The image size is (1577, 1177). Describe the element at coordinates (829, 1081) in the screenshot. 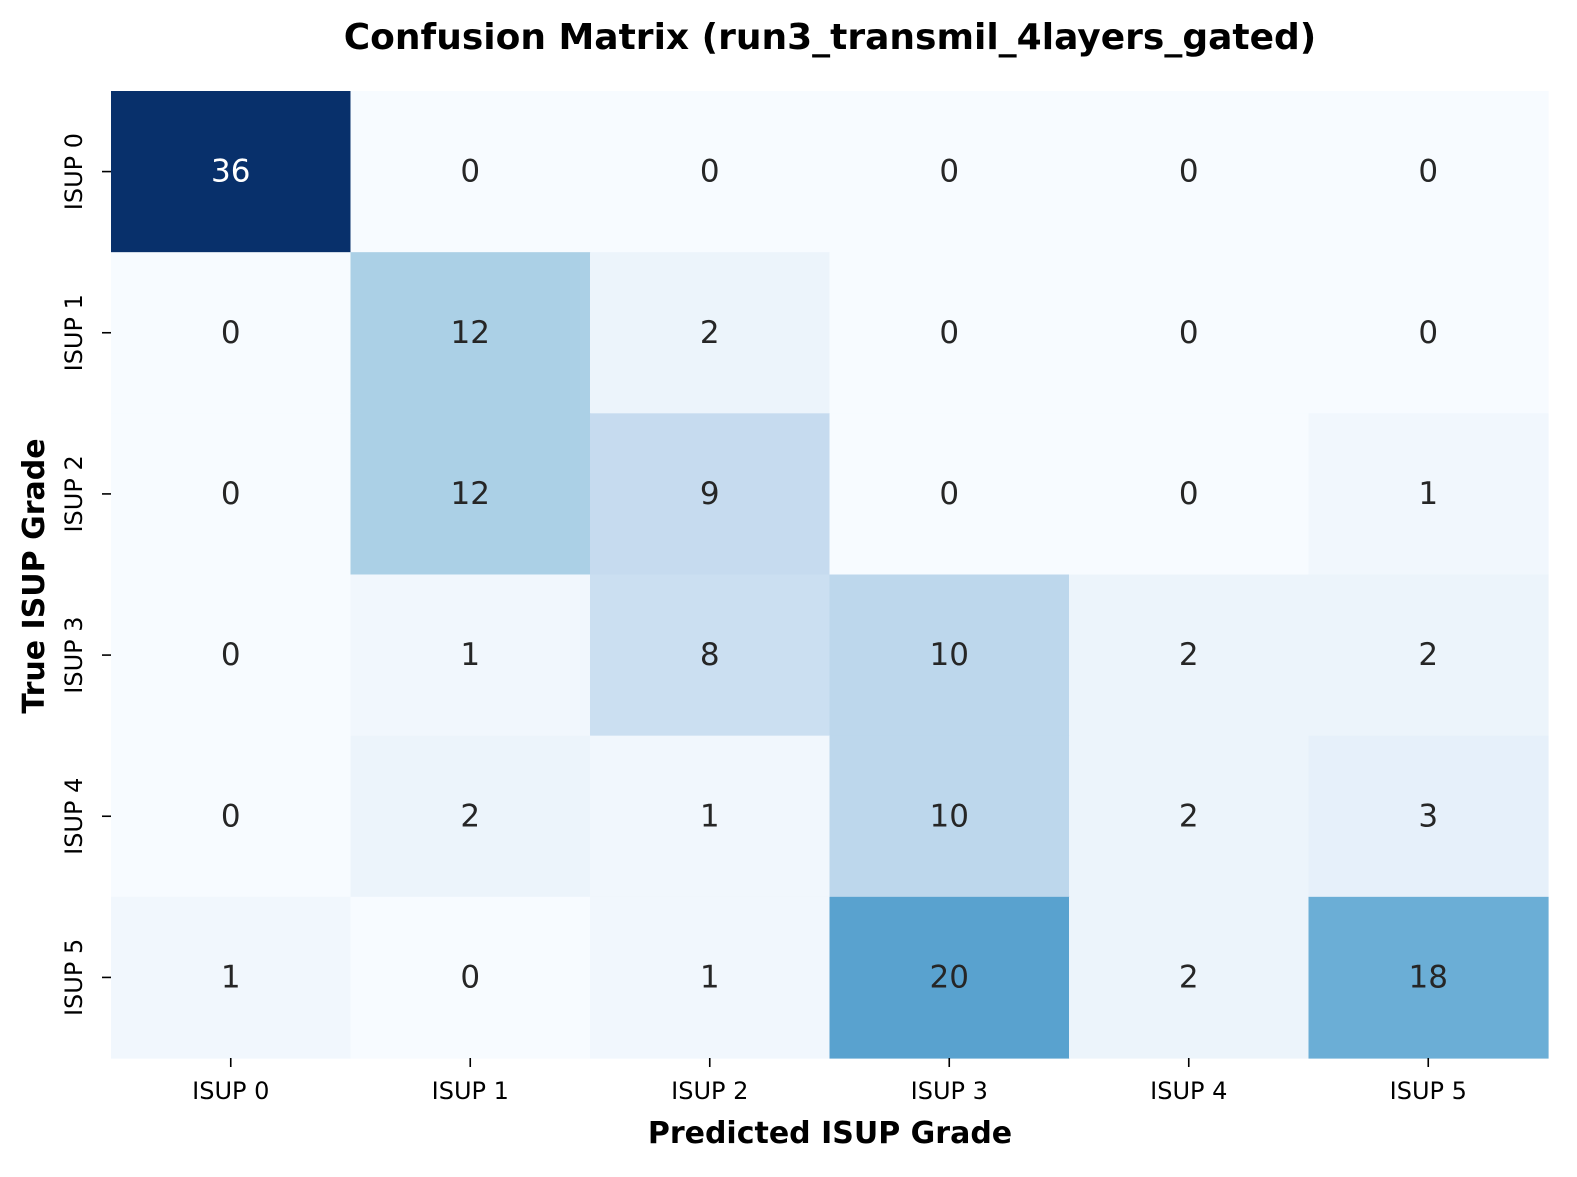

I see `x-axis-ticks: ISUP 0 ISUP 1 ISUP 2 ISUP 3 ISUP 4 ISUP 5` at that location.